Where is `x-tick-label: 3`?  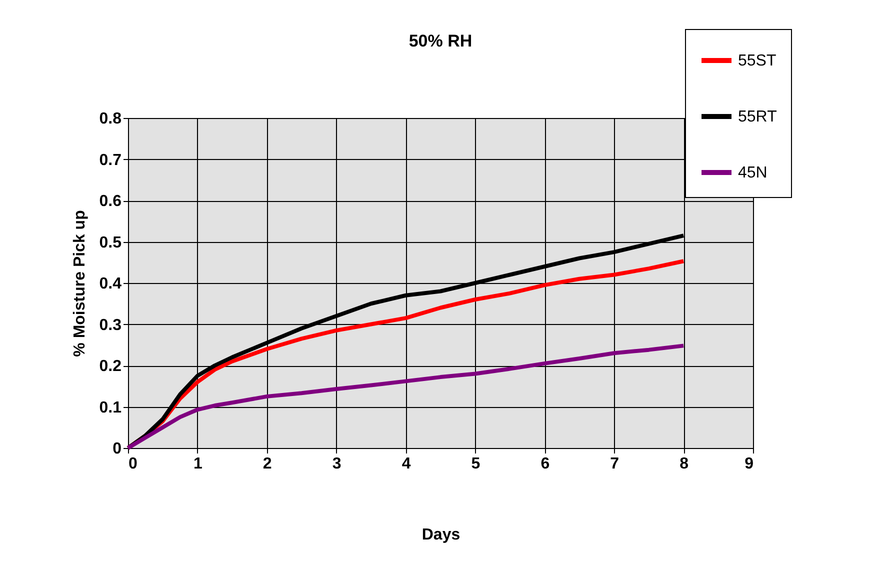
x-tick-label: 3 is located at coordinates (337, 464).